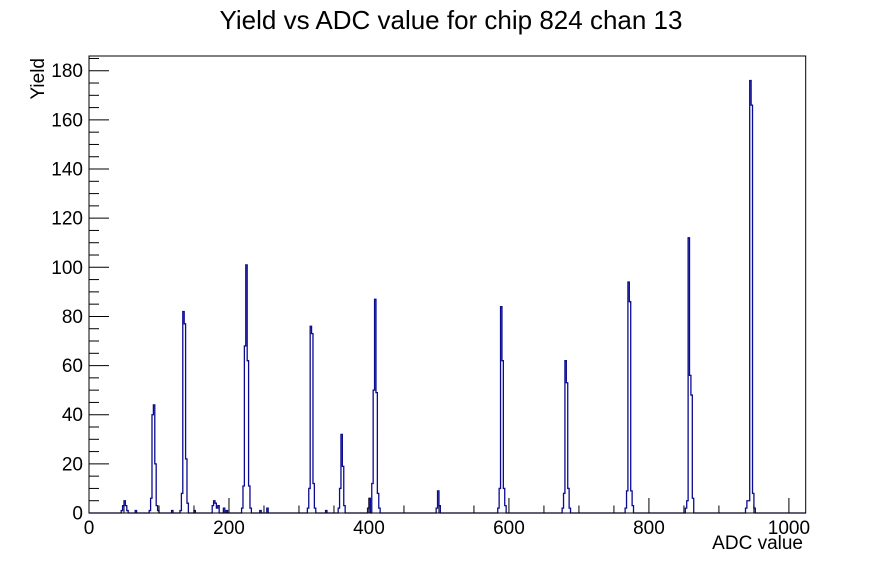 The width and height of the screenshot is (896, 572). I want to click on x-tick-label: 600, so click(509, 528).